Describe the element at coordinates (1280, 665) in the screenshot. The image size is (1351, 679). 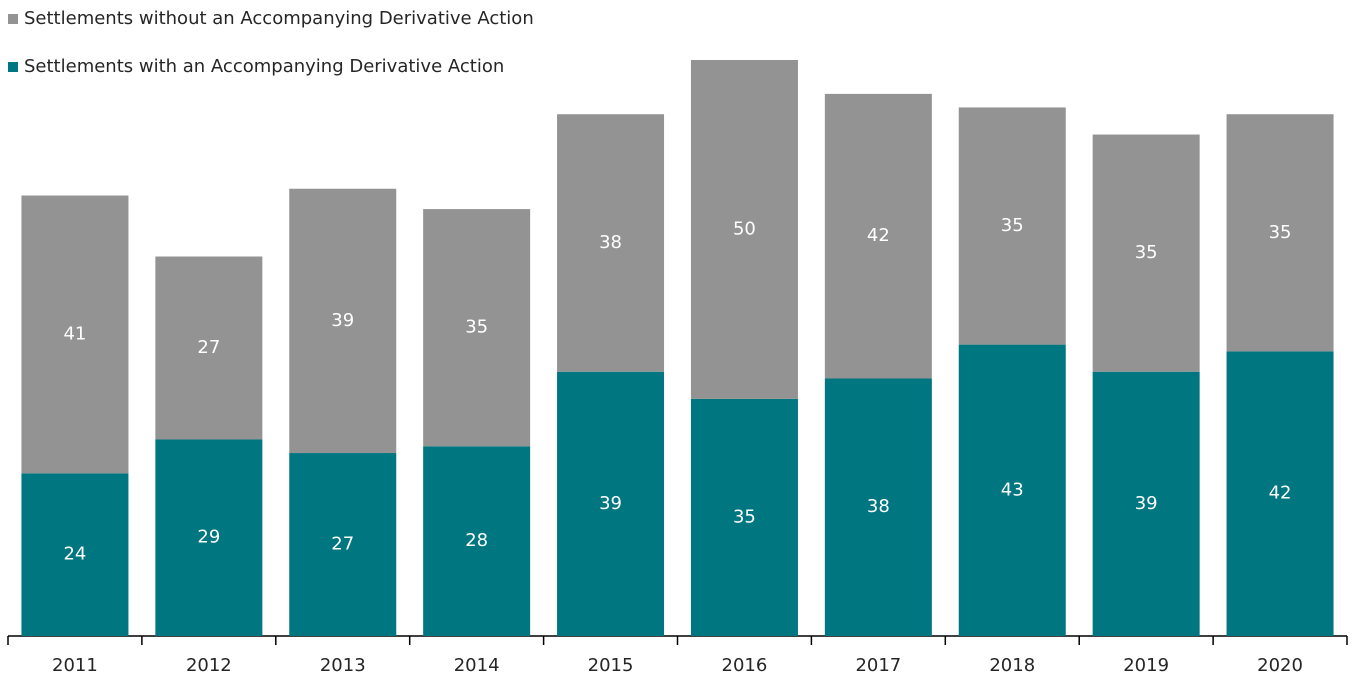
I see `x-tick-label: 2020` at that location.